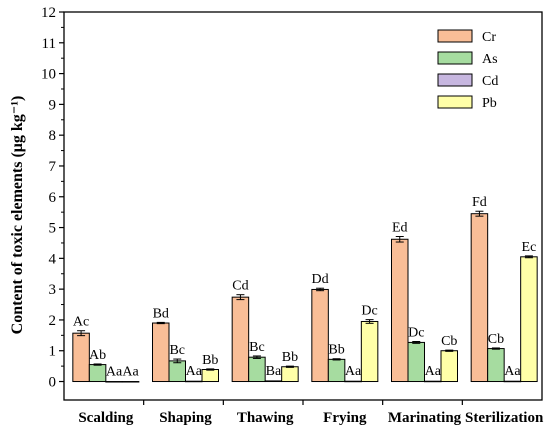 The image size is (550, 437). I want to click on bar-data-label: Fd, so click(479, 202).